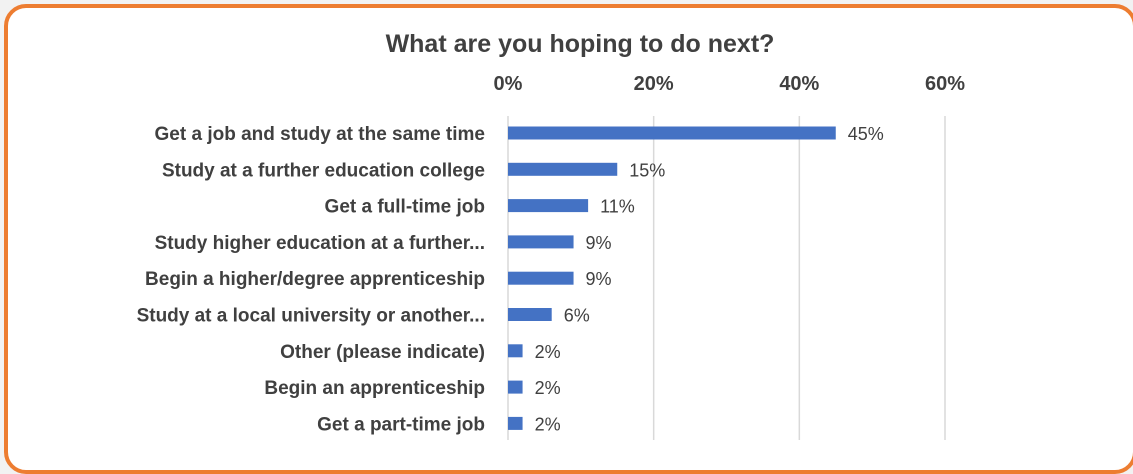 This screenshot has height=474, width=1133. I want to click on x-tick-label: 60%, so click(945, 84).